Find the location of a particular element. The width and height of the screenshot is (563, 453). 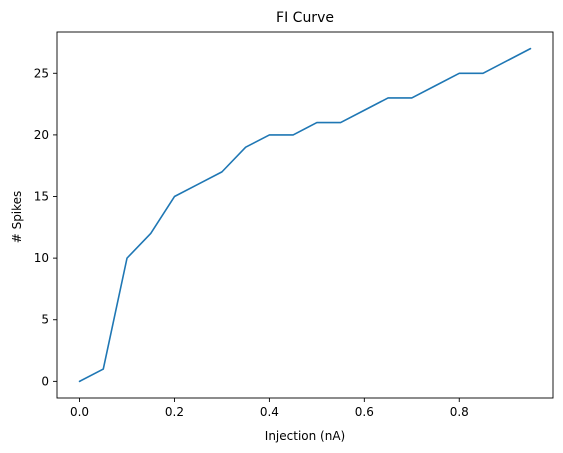

x-tick-label: 0.4 is located at coordinates (269, 412).